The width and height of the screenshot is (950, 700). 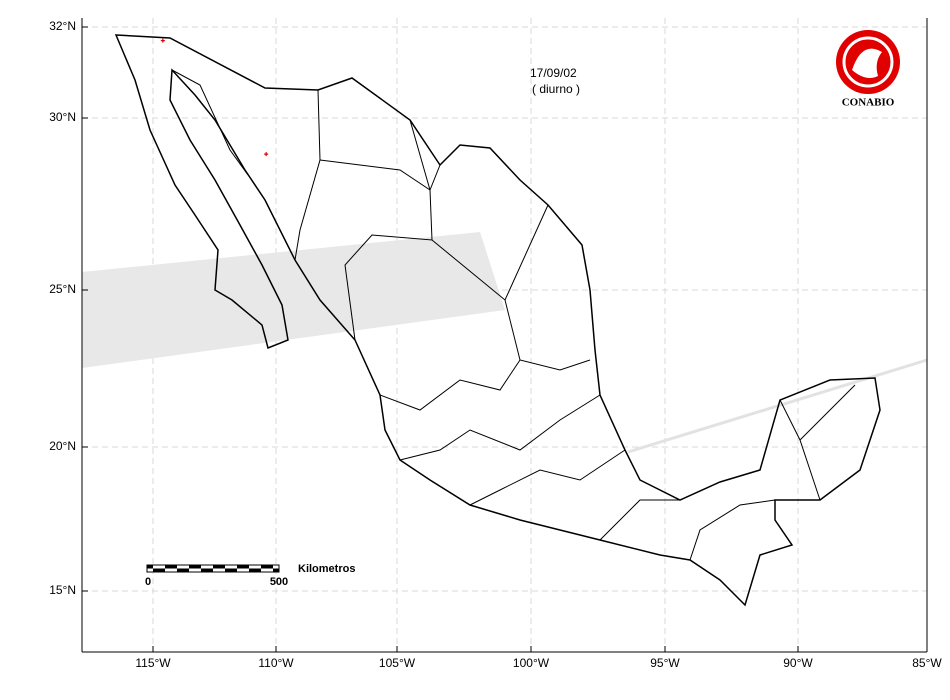 I want to click on x-tick-label: 95°W, so click(x=665, y=663).